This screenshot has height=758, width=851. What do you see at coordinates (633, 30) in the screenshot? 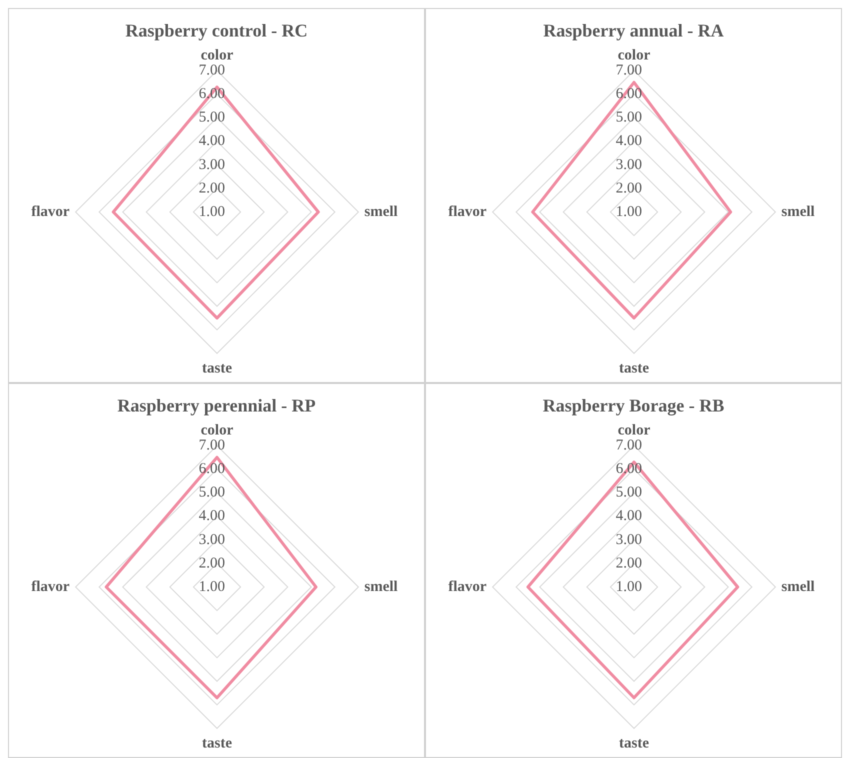
I see `chart-title: Raspberry annual - RA` at bounding box center [633, 30].